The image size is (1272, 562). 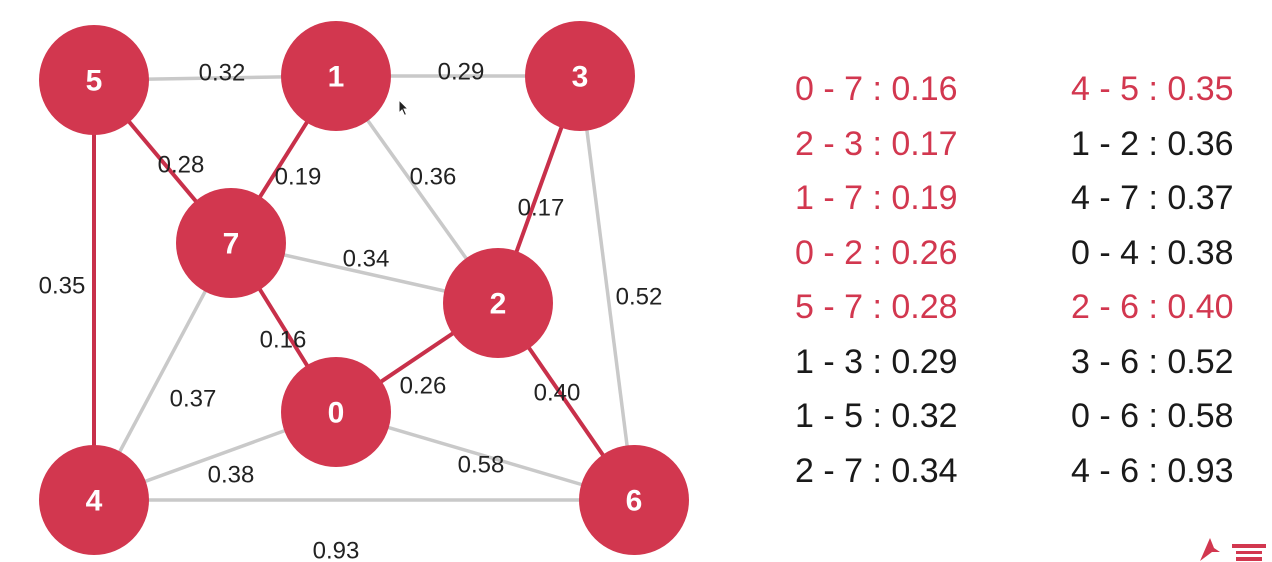 I want to click on edge-weight-label-1-5: 0.32, so click(x=222, y=73).